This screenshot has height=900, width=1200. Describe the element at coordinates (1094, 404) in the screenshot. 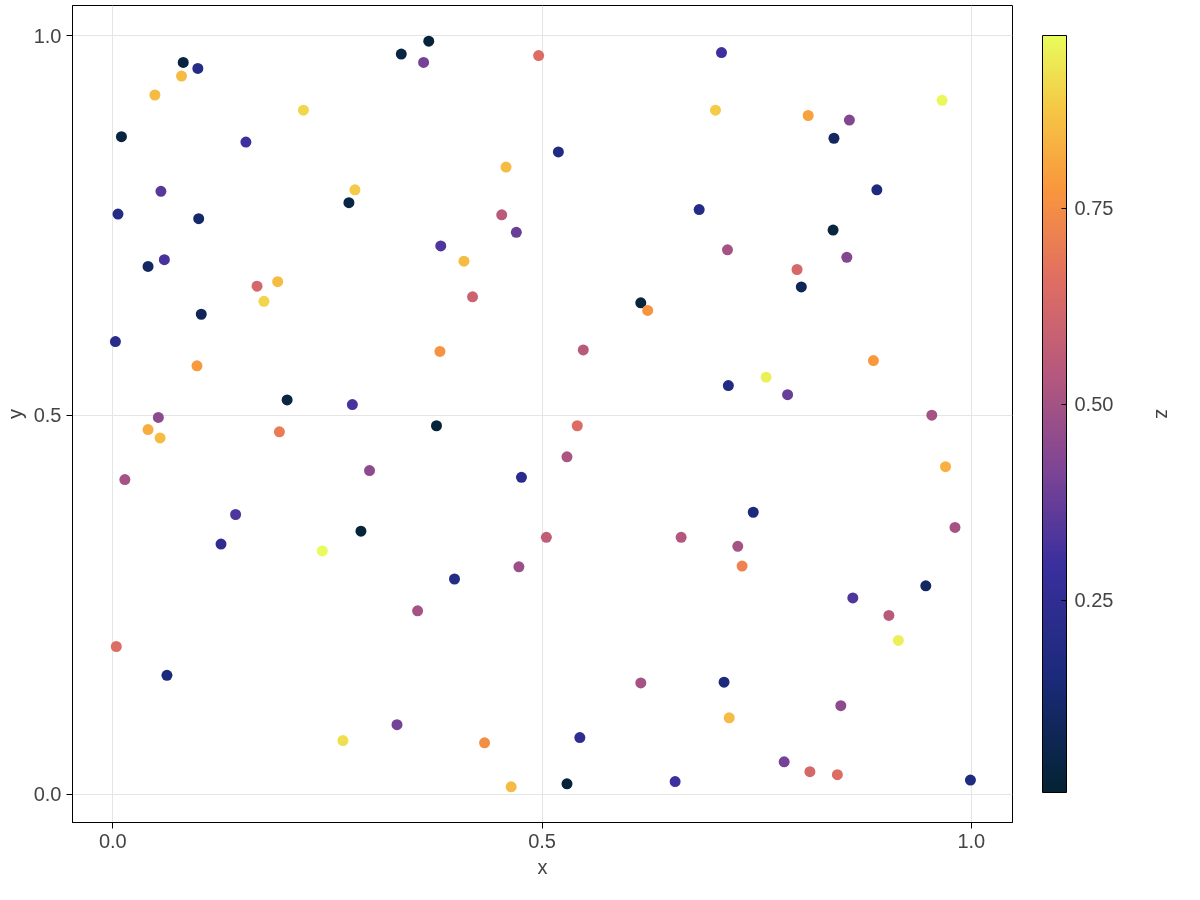

I see `color-bar-label: 0.50` at that location.